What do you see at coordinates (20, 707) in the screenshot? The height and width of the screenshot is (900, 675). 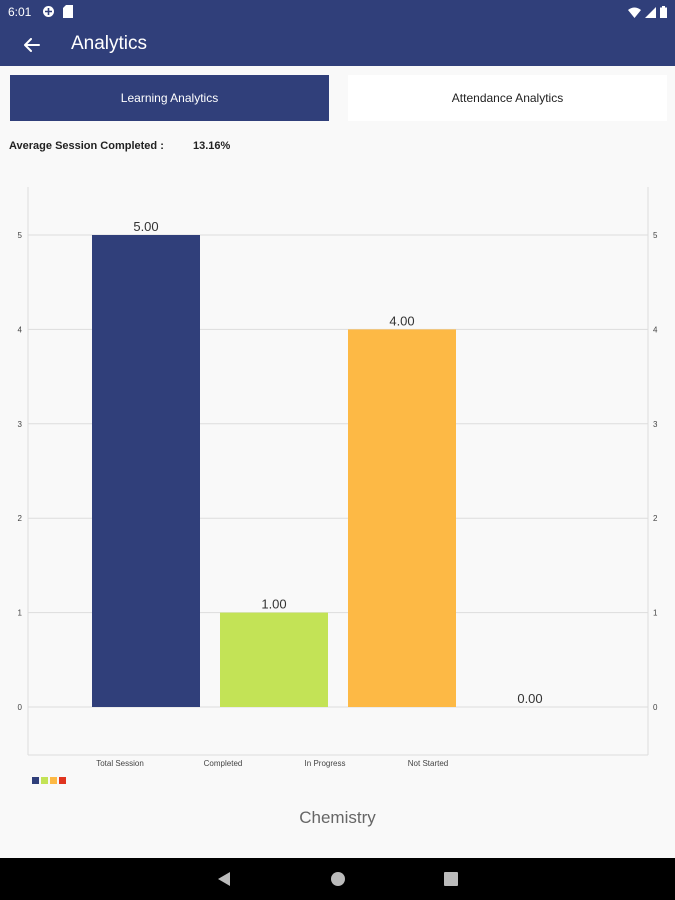 I see `y-tick-label-left: 0` at bounding box center [20, 707].